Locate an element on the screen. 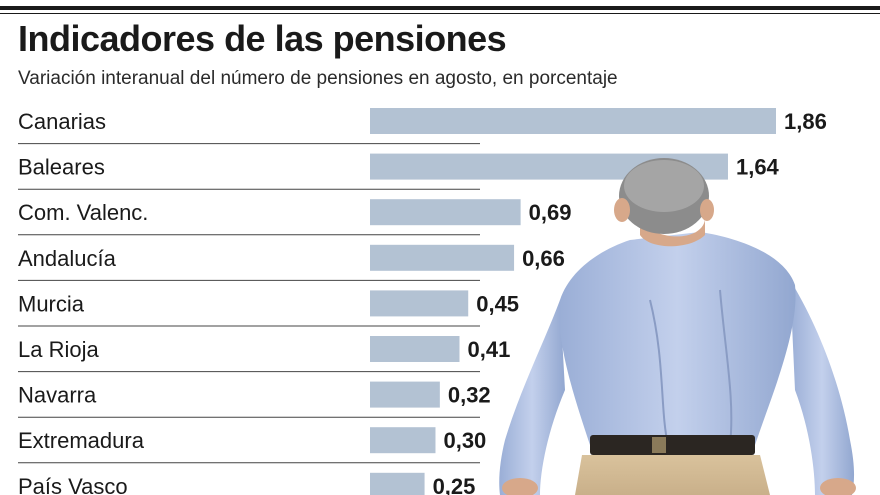 The height and width of the screenshot is (495, 880). category-label: Navarra is located at coordinates (57, 395).